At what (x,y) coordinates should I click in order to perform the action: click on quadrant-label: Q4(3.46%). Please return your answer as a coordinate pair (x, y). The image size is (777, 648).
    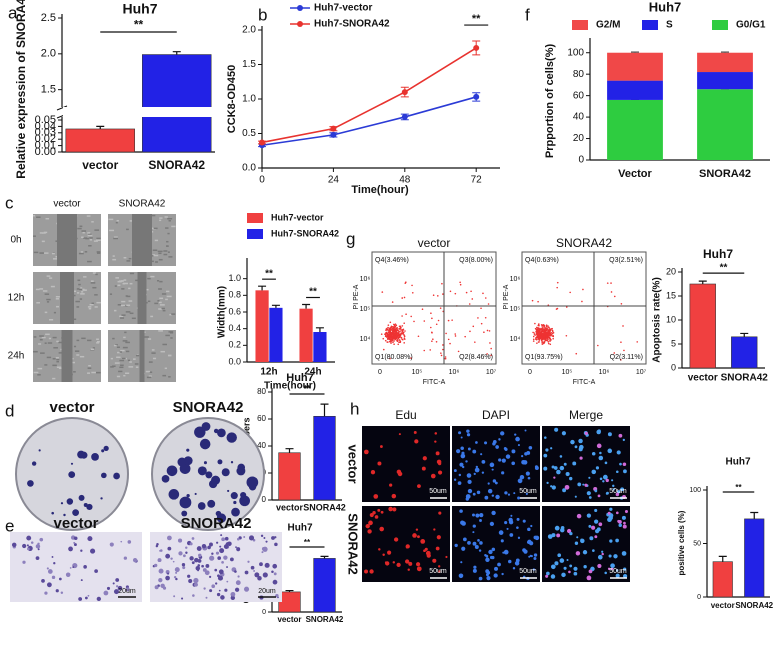
    Looking at the image, I should click on (392, 260).